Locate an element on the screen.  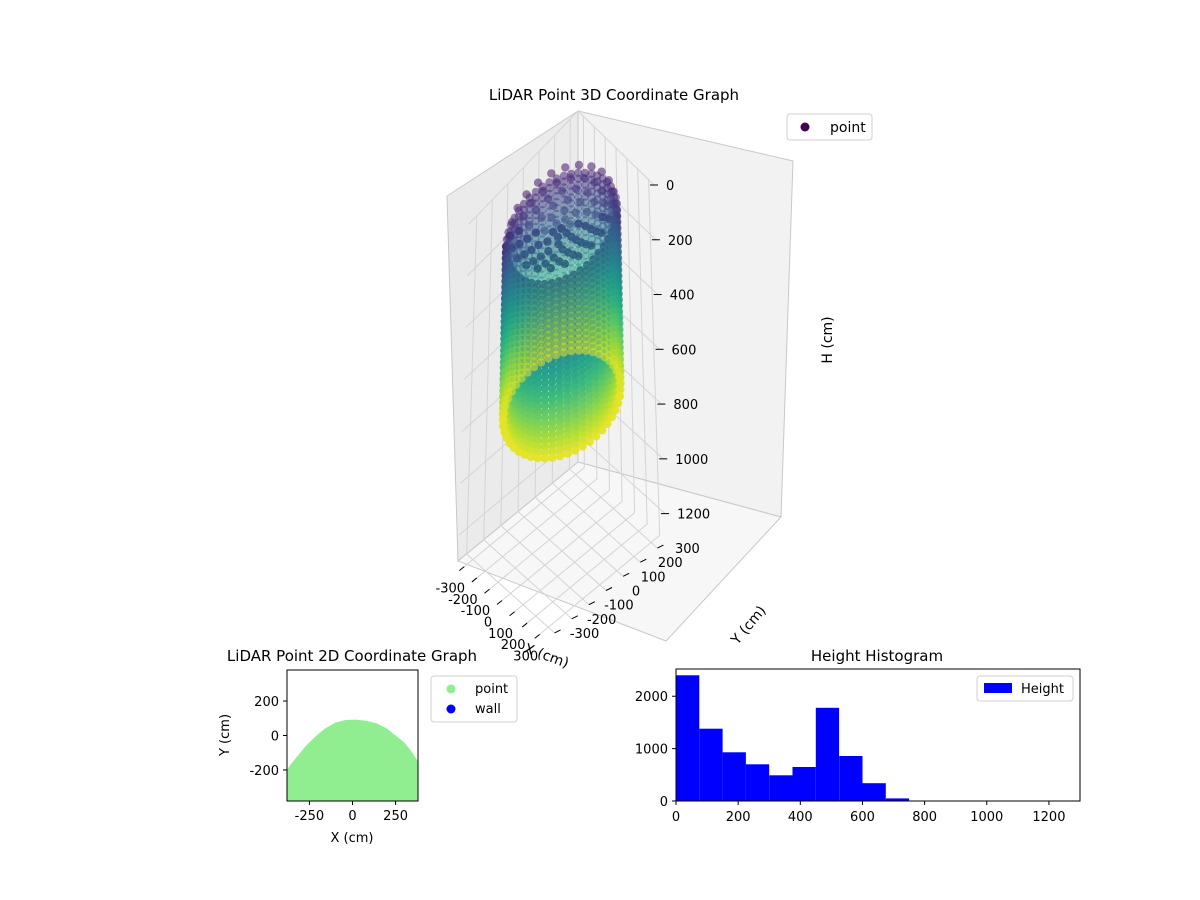
y-axis-label-2d: Y (cm) is located at coordinates (225, 735).